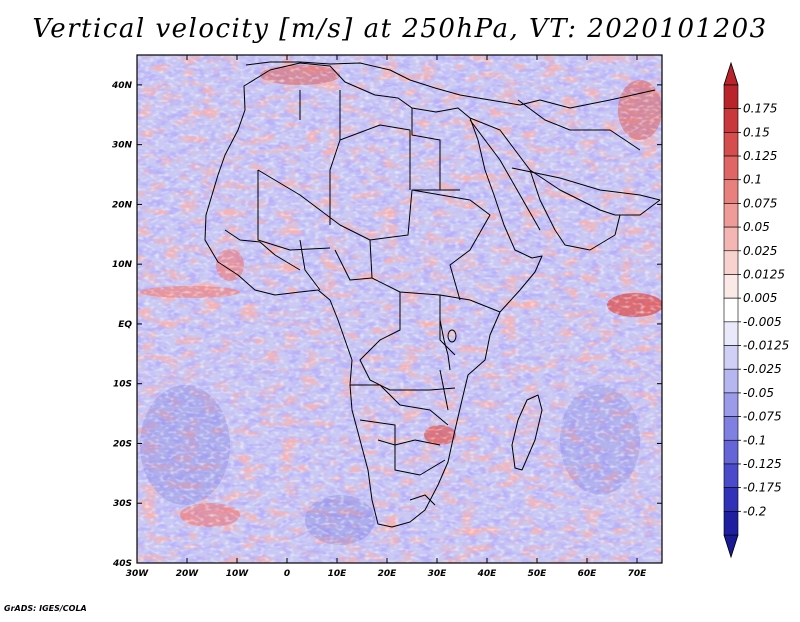 The width and height of the screenshot is (800, 622). Describe the element at coordinates (756, 227) in the screenshot. I see `colorbar-label: 0.05` at that location.